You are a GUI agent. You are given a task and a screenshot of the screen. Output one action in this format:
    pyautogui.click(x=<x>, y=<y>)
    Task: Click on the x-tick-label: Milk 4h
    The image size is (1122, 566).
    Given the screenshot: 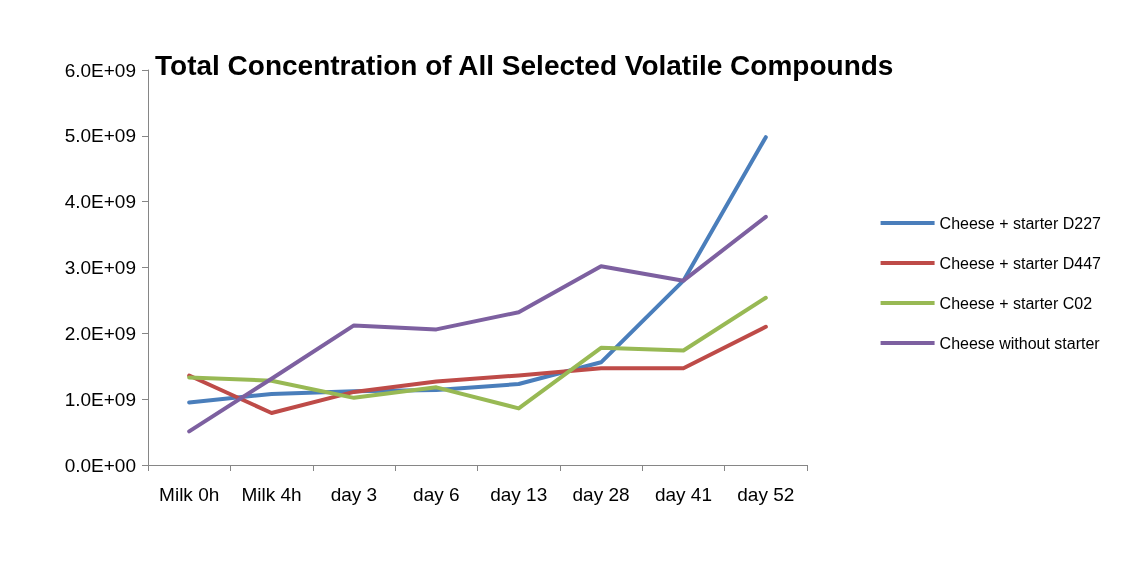 What is the action you would take?
    pyautogui.click(x=271, y=494)
    